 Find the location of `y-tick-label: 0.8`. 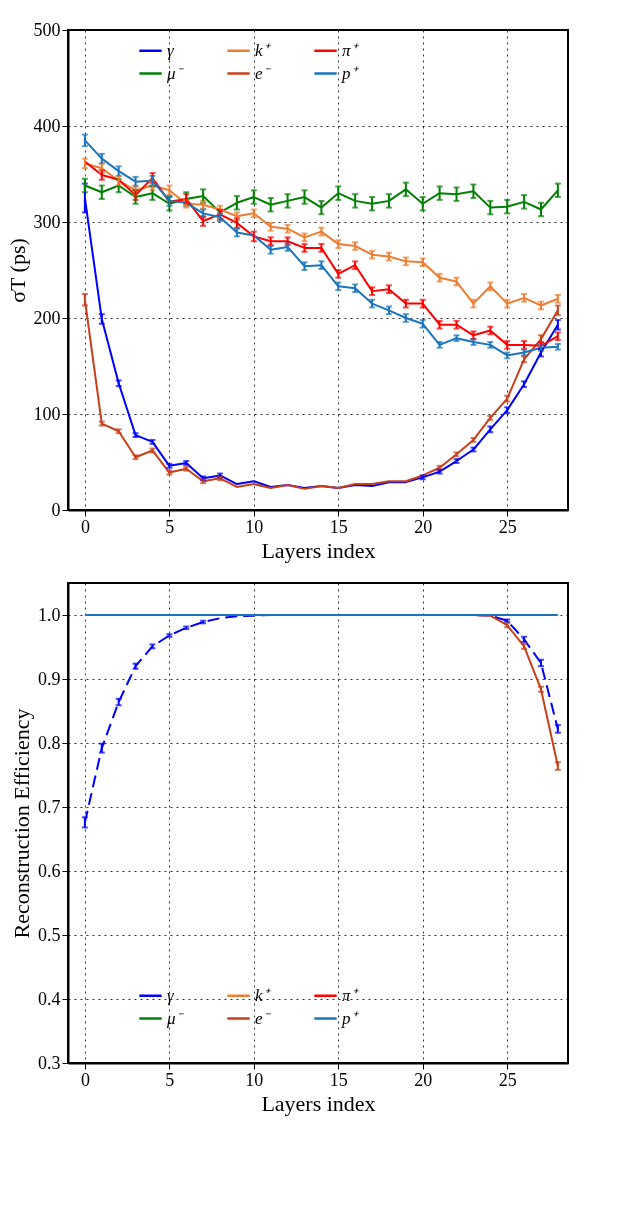

y-tick-label: 0.8 is located at coordinates (49, 742).